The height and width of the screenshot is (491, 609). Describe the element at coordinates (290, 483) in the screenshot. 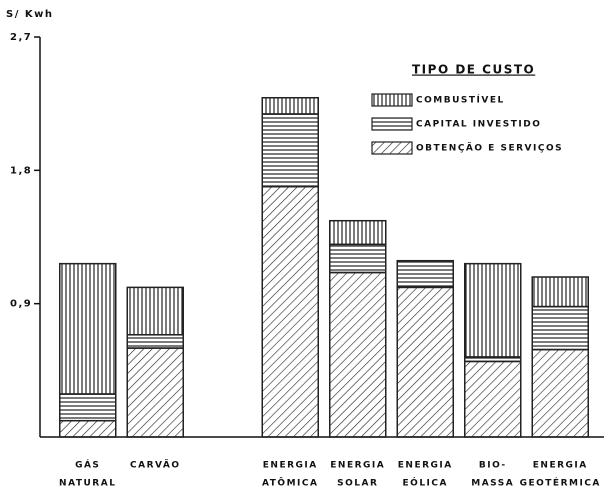

I see `x-tick-label: ATÔMICA` at that location.